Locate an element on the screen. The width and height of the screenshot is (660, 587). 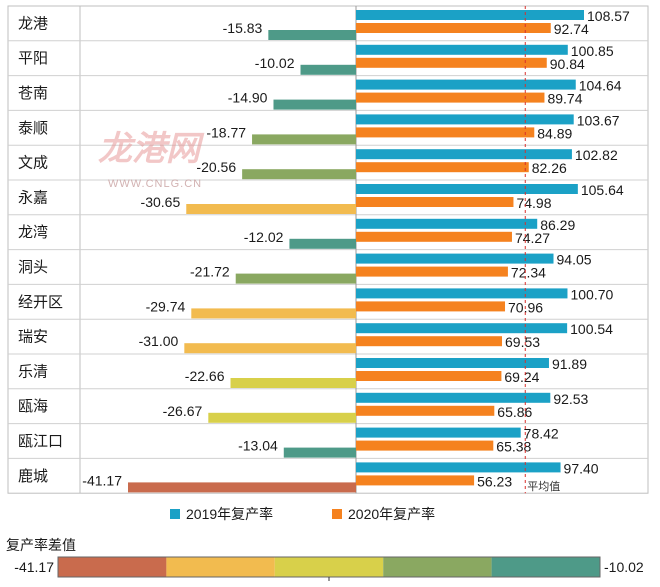
difference-label: -30.65 is located at coordinates (161, 202).